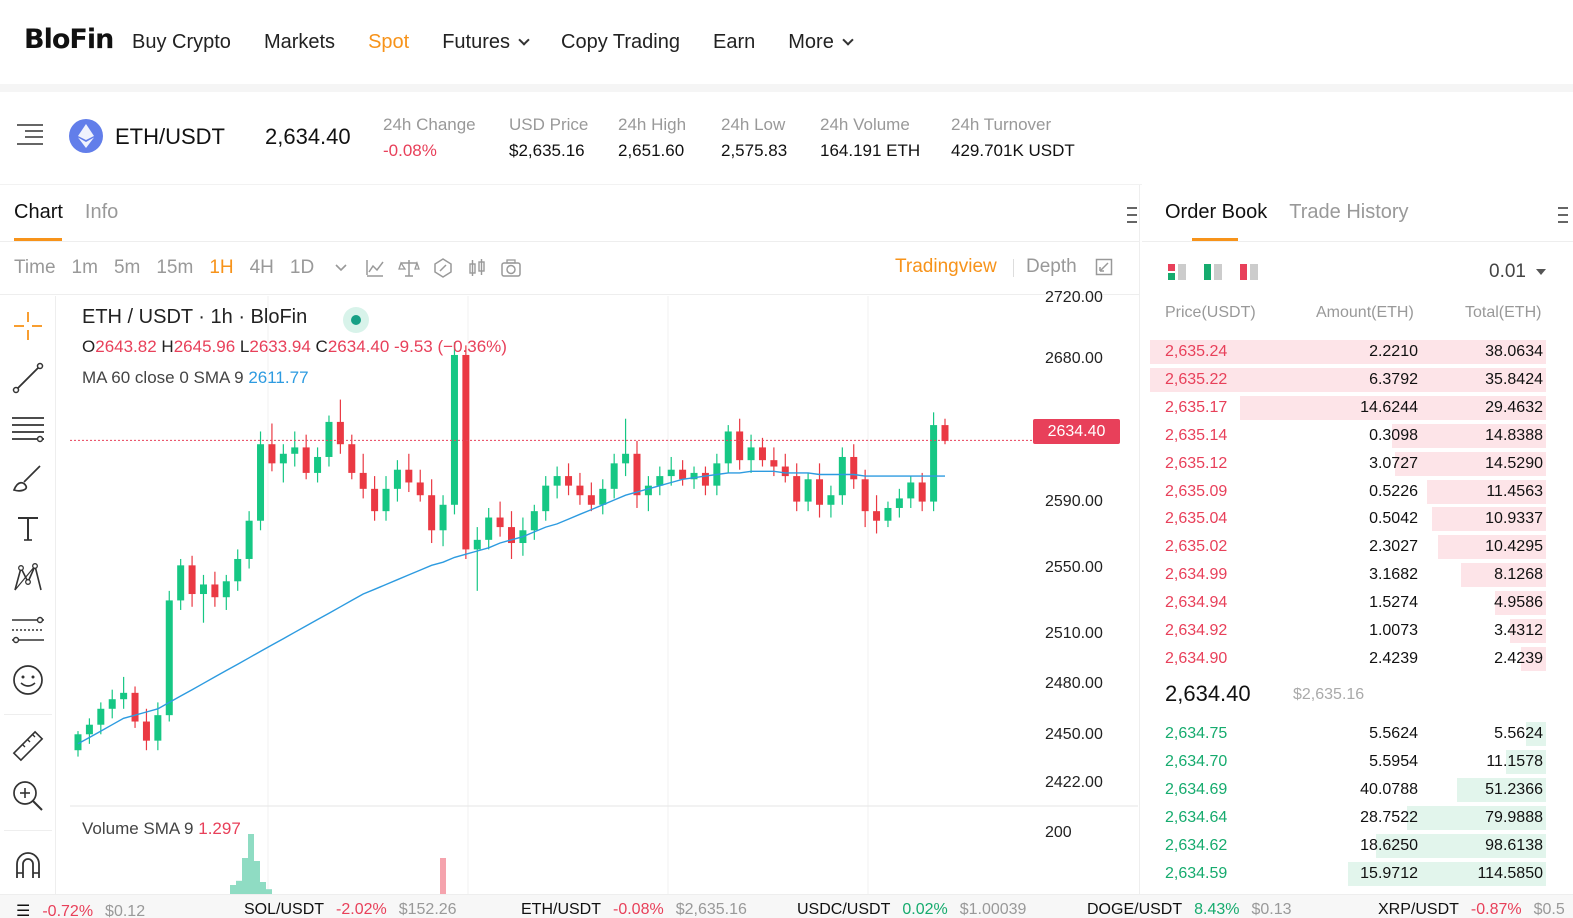  What do you see at coordinates (375, 268) in the screenshot?
I see `indicator-line-icon` at bounding box center [375, 268].